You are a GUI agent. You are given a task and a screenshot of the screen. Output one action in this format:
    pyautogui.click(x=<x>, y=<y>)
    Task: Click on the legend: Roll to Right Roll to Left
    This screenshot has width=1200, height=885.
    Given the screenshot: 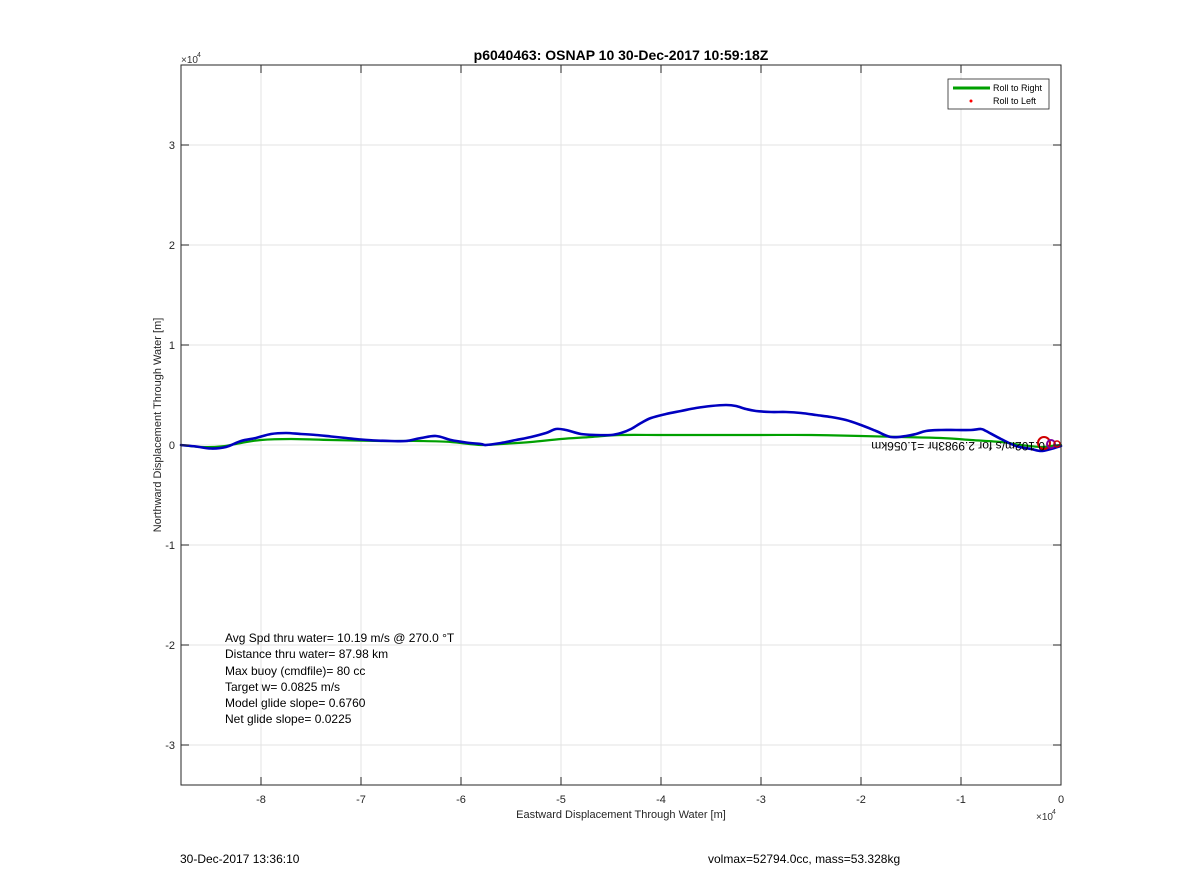 What is the action you would take?
    pyautogui.click(x=998, y=94)
    